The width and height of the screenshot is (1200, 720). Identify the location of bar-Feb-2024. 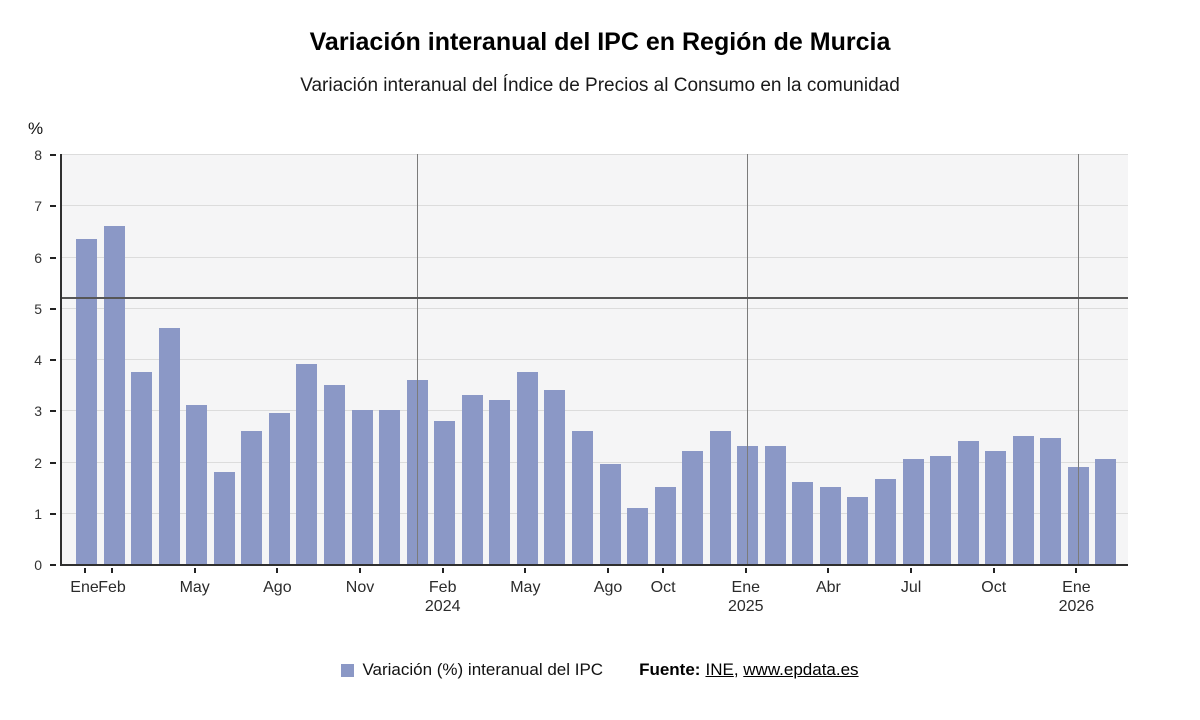
(445, 492).